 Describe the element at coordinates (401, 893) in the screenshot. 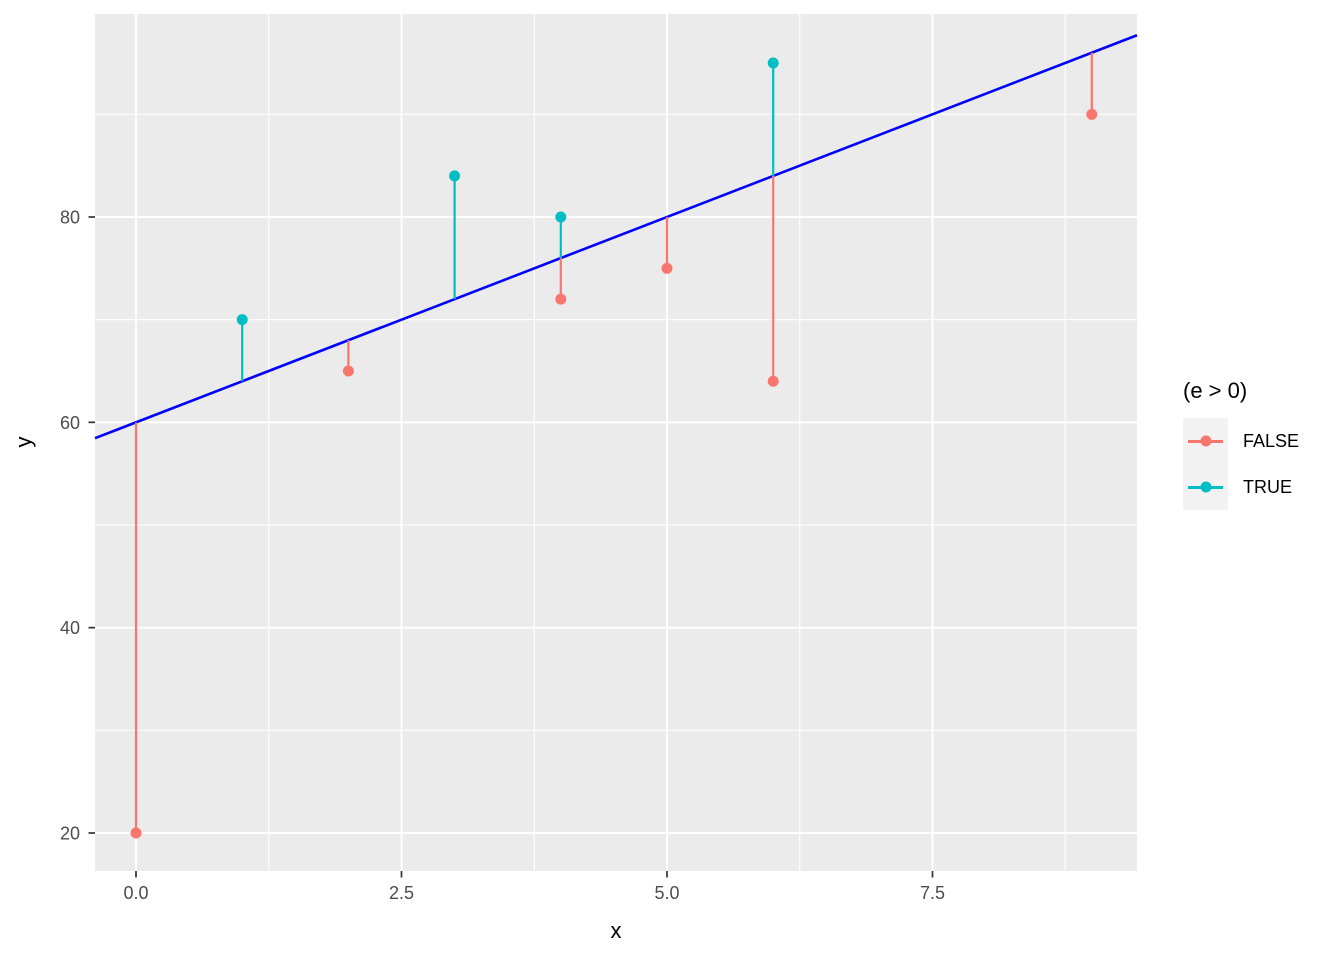

I see `x-tick-label: 2.5` at that location.